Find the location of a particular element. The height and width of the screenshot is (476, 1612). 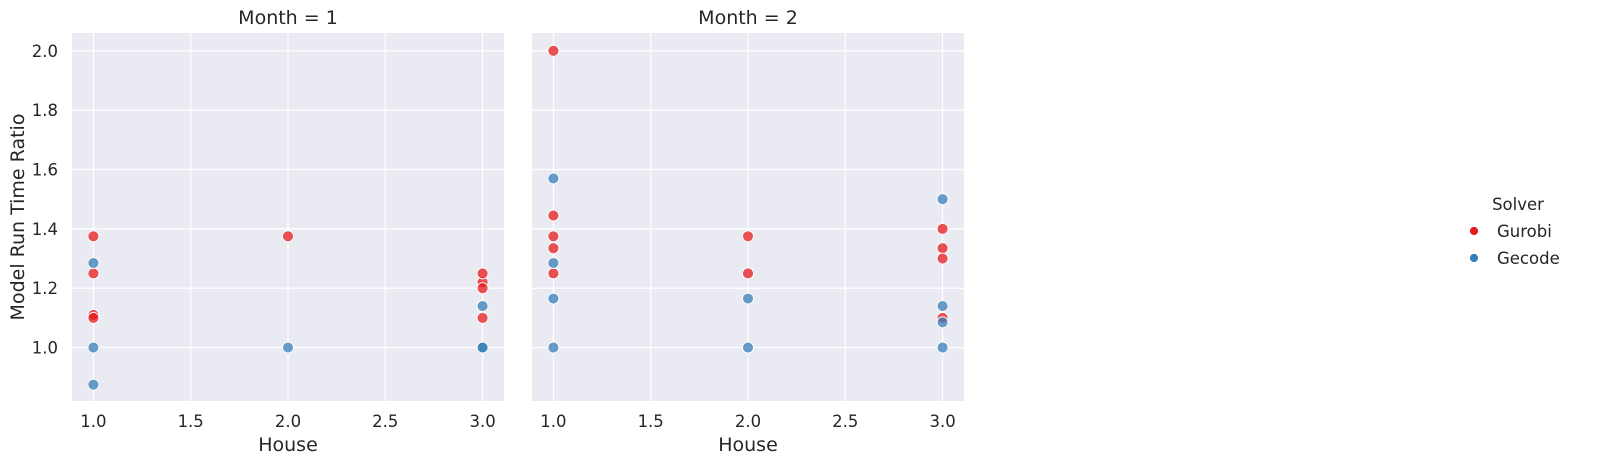

y-tick-label: 1.8 is located at coordinates (45, 110).